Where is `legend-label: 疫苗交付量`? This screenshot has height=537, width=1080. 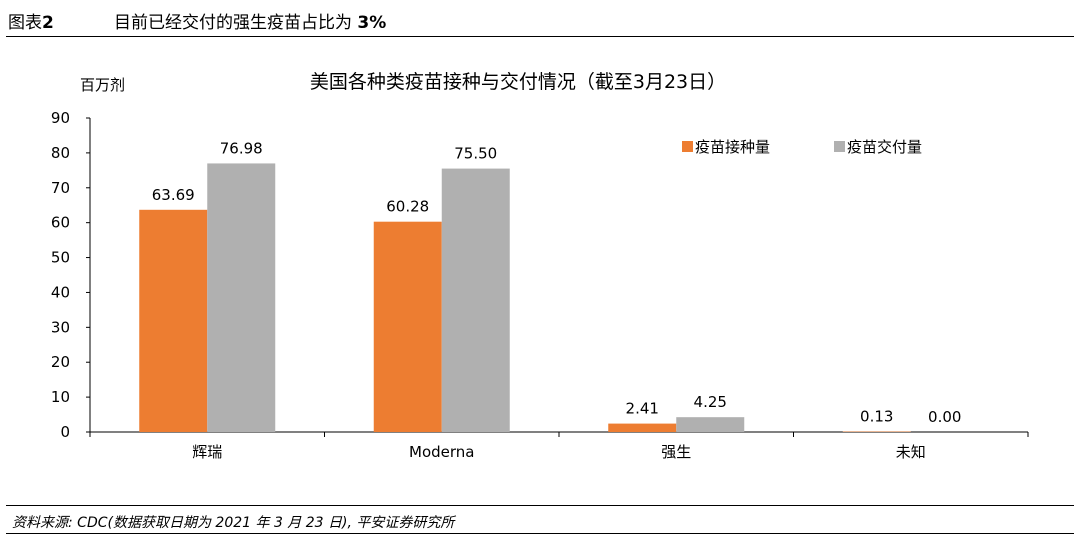
legend-label: 疫苗交付量 is located at coordinates (884, 147).